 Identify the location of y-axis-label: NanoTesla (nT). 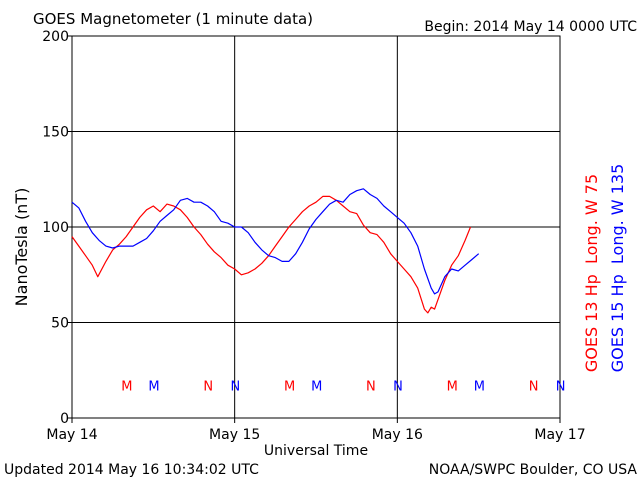
(21, 247).